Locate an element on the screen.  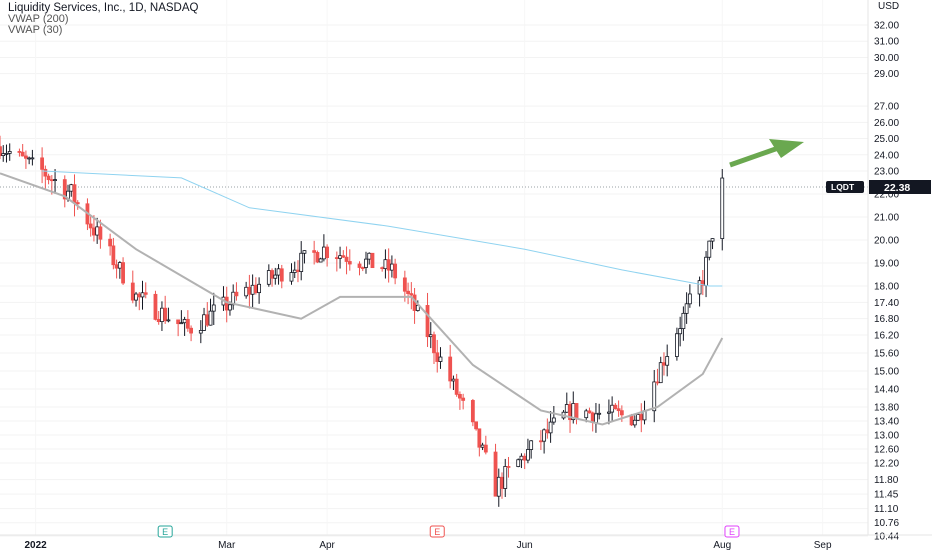
price-tick-label: 30.00 is located at coordinates (886, 58).